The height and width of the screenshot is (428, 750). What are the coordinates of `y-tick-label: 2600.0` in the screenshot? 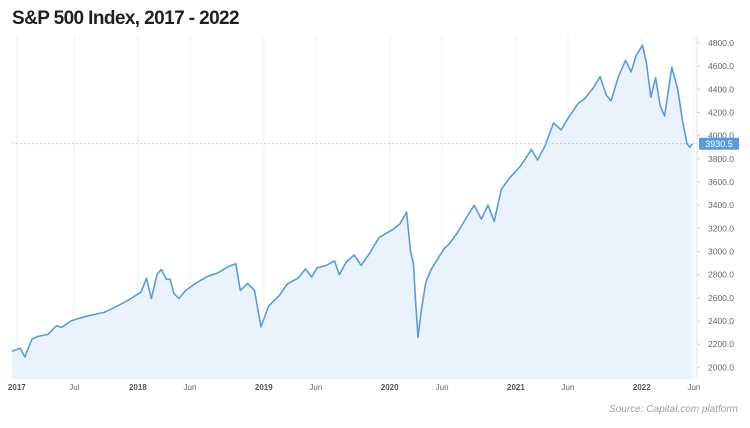 It's located at (721, 298).